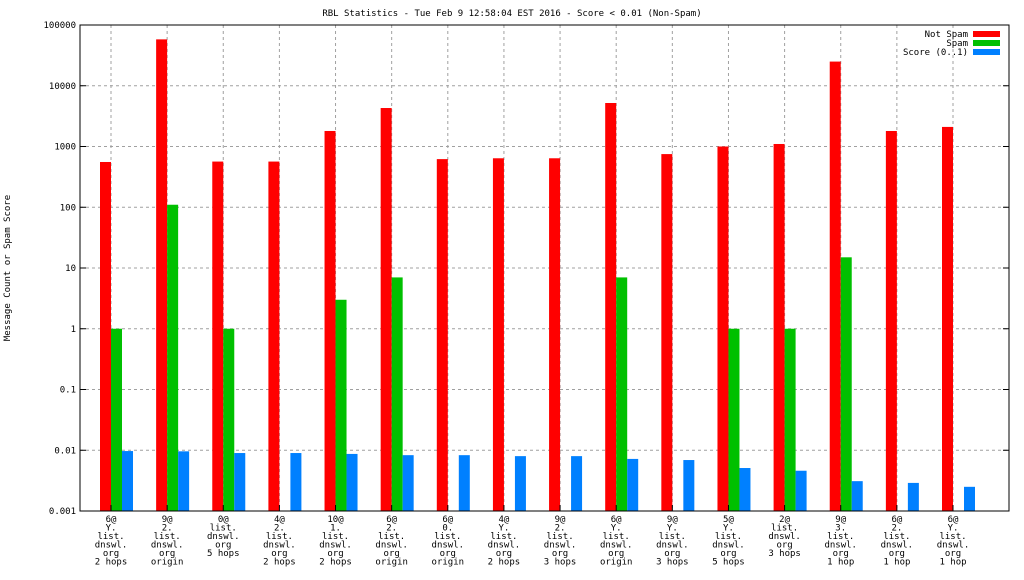  Describe the element at coordinates (279, 563) in the screenshot. I see `x-tick-label: 2 hops` at that location.